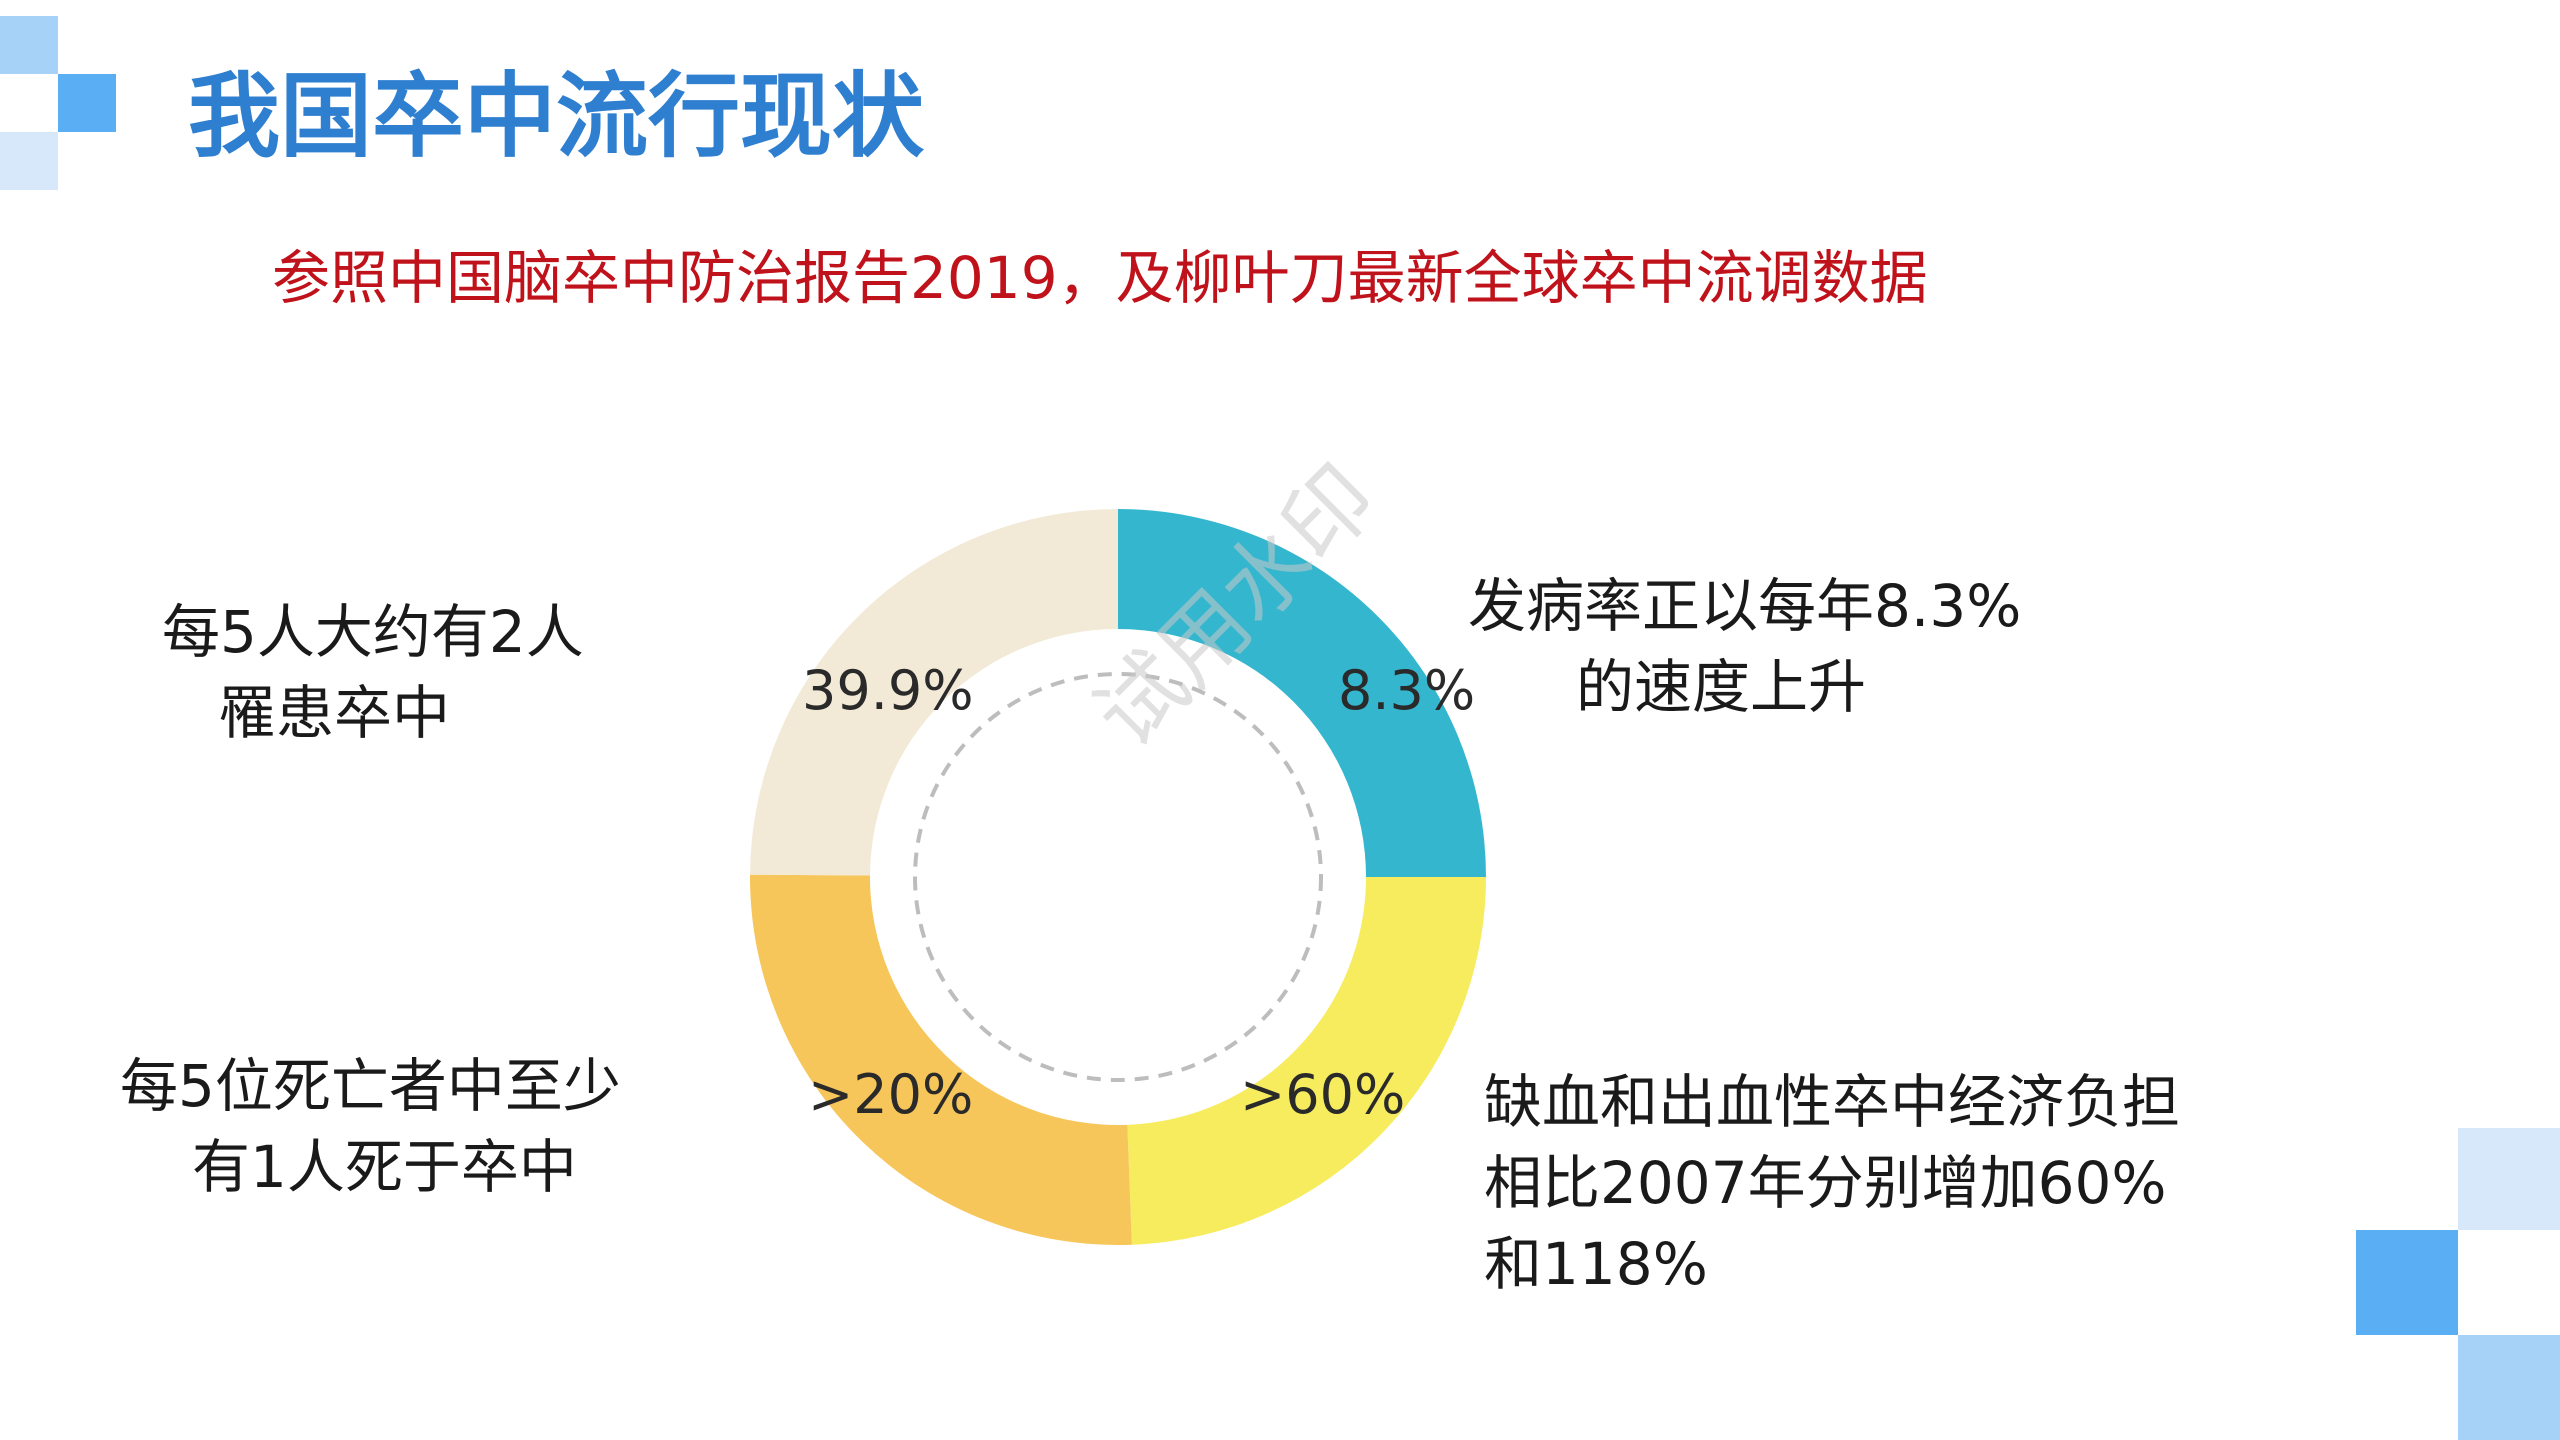 This screenshot has width=2560, height=1440. What do you see at coordinates (888, 690) in the screenshot?
I see `segment-label: 39.9%` at bounding box center [888, 690].